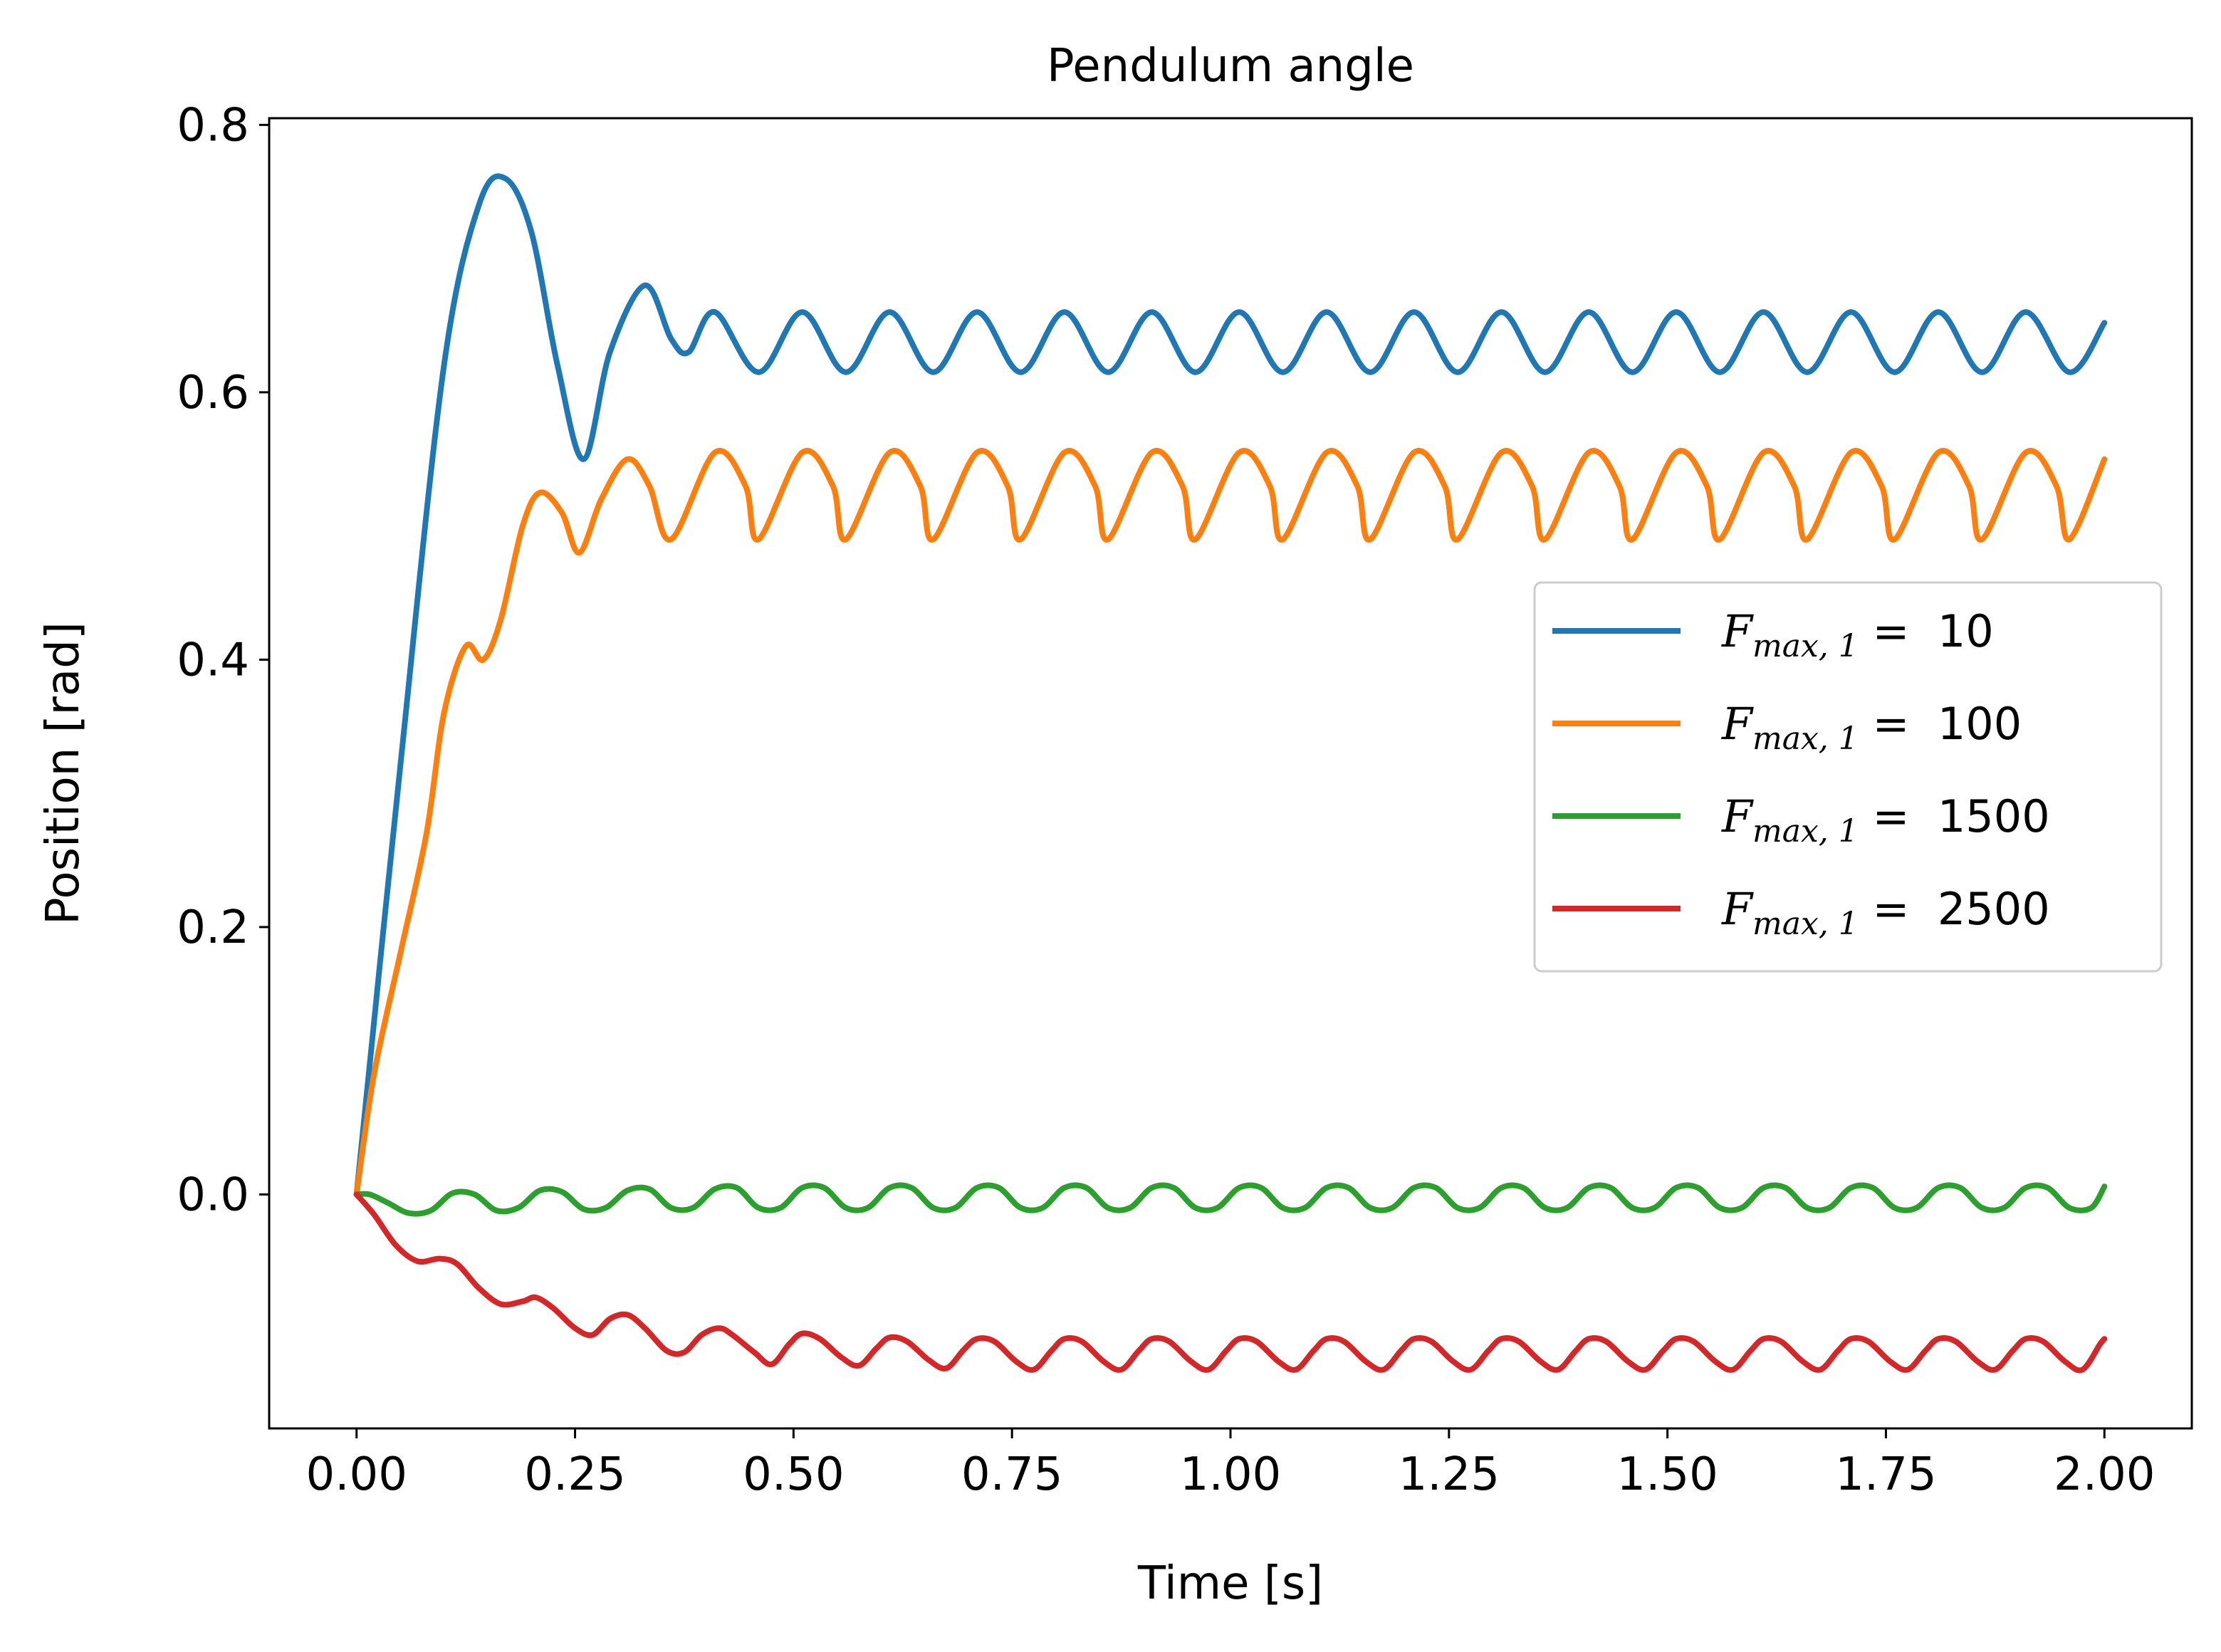 The width and height of the screenshot is (2221, 1652). I want to click on x-tick-label: 0.25, so click(575, 1474).